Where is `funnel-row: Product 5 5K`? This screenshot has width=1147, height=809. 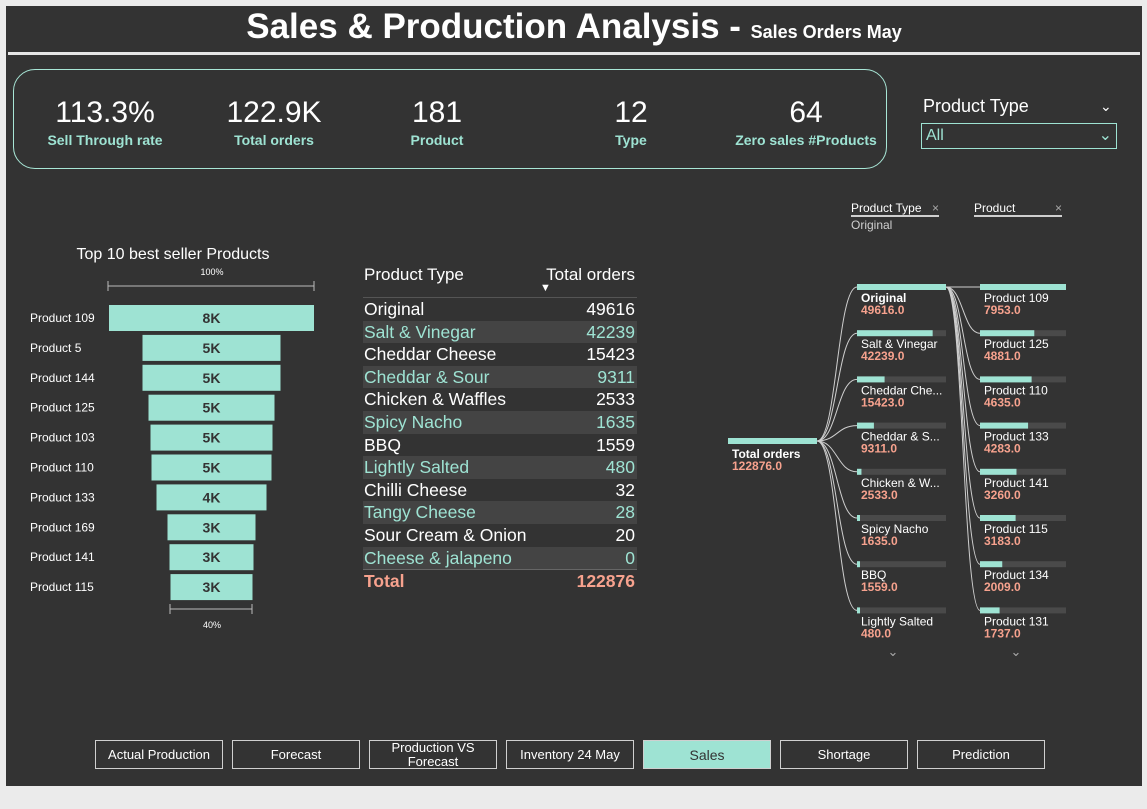 funnel-row: Product 5 5K is located at coordinates (155, 347).